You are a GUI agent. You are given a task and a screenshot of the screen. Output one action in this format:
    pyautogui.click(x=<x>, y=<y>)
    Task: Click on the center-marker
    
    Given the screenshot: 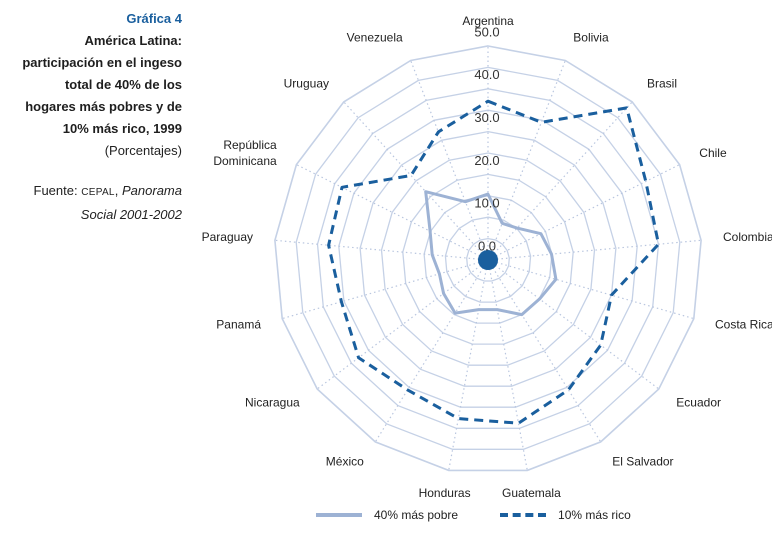 What is the action you would take?
    pyautogui.click(x=488, y=260)
    